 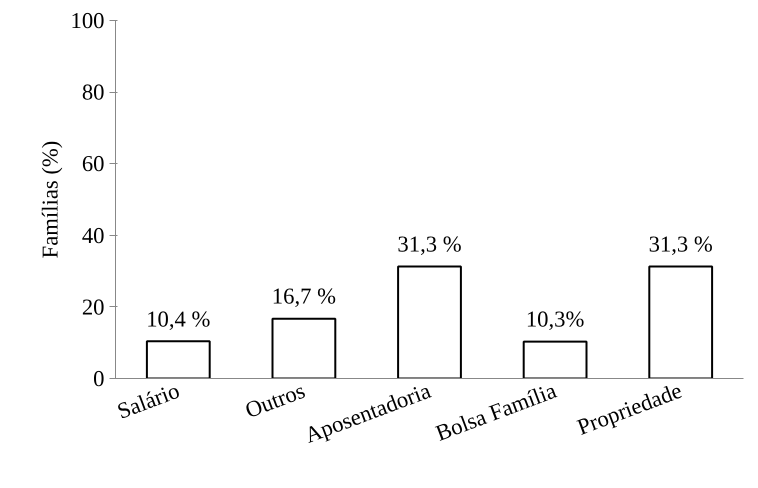 I want to click on y-tick-label: 20, so click(x=93, y=307).